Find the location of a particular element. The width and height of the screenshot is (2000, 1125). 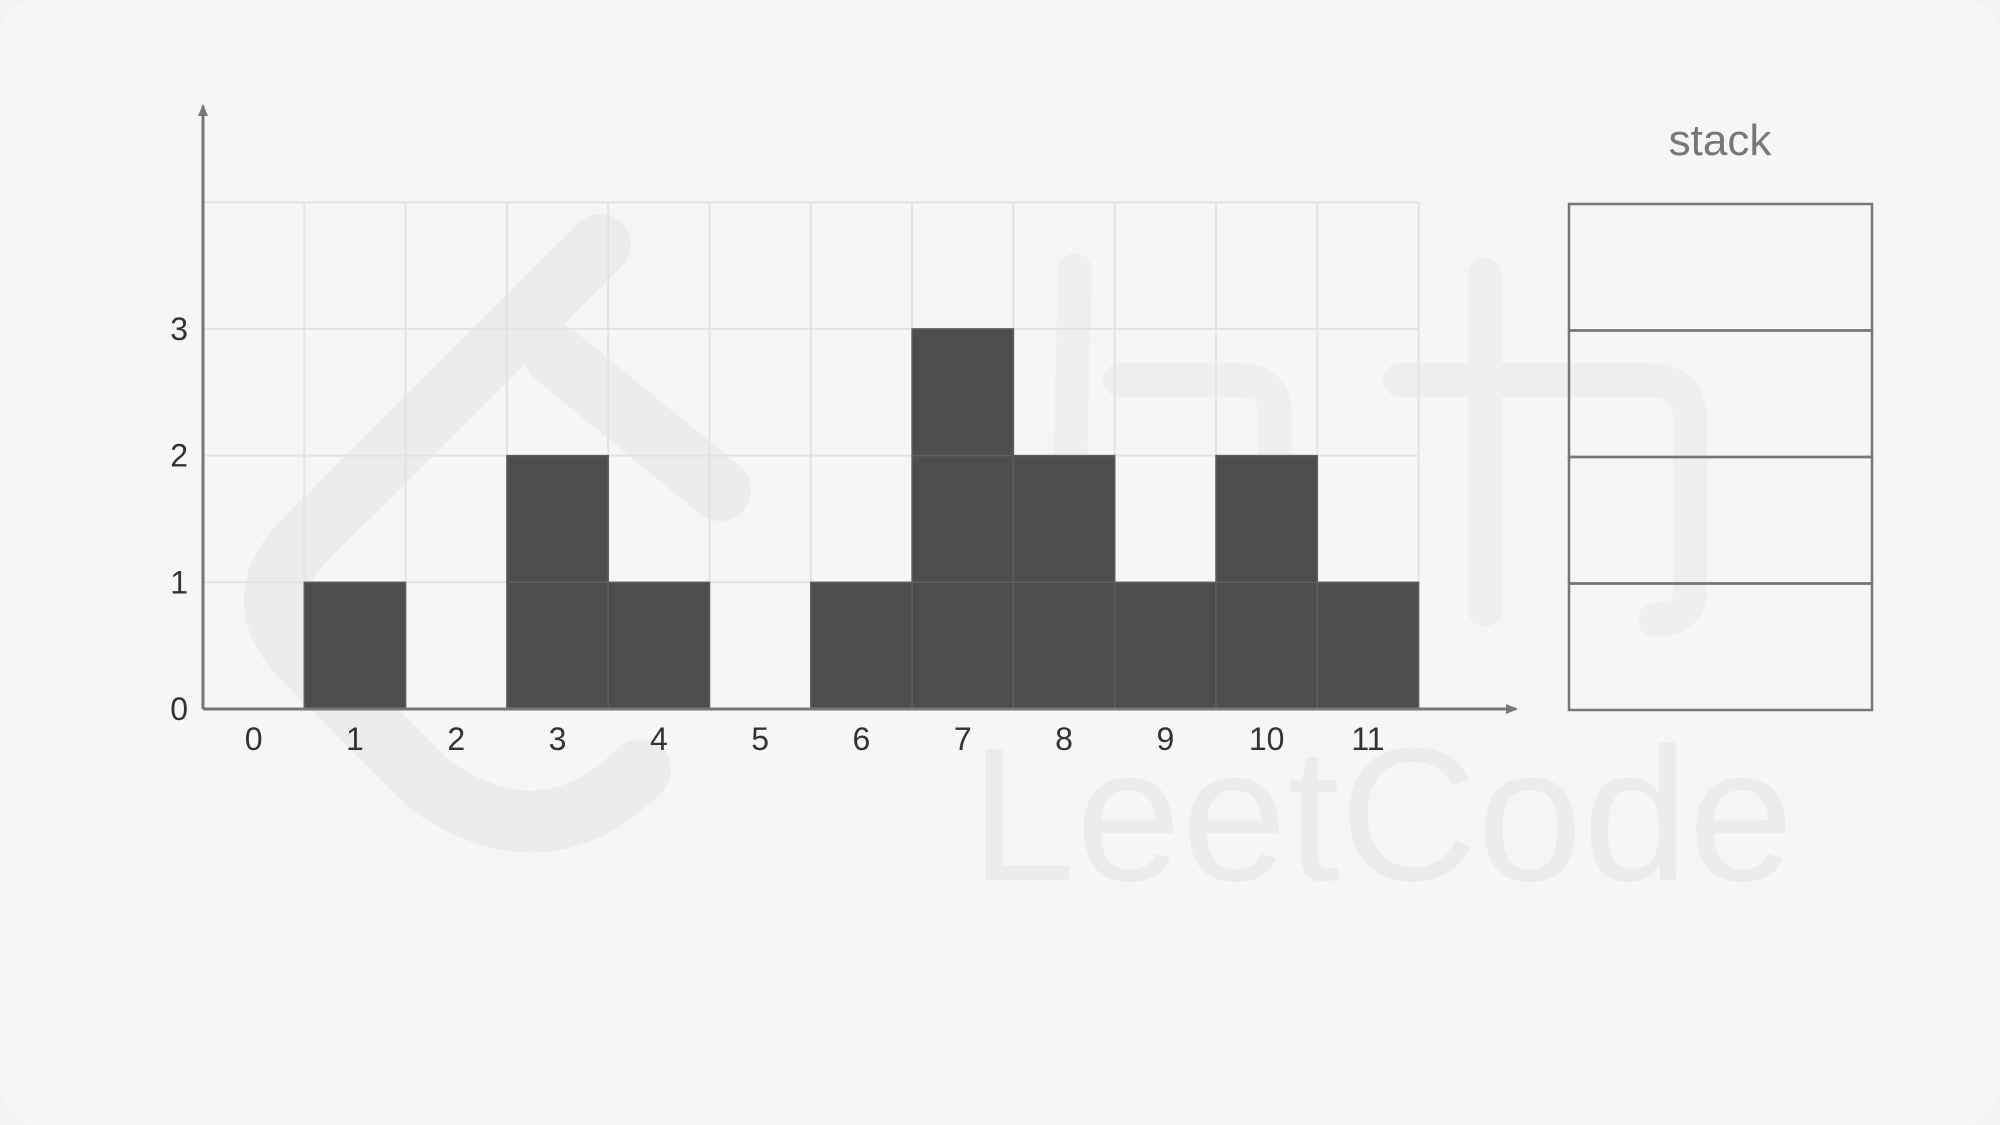

x-tick-label: 2 is located at coordinates (456, 739).